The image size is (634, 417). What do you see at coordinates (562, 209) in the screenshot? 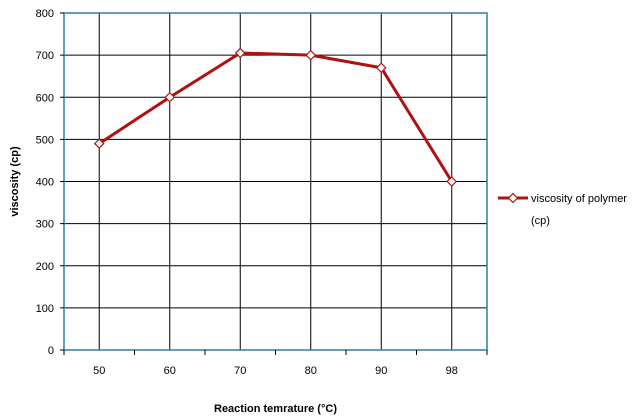
I see `legend: viscosity of polymer (cp)` at bounding box center [562, 209].